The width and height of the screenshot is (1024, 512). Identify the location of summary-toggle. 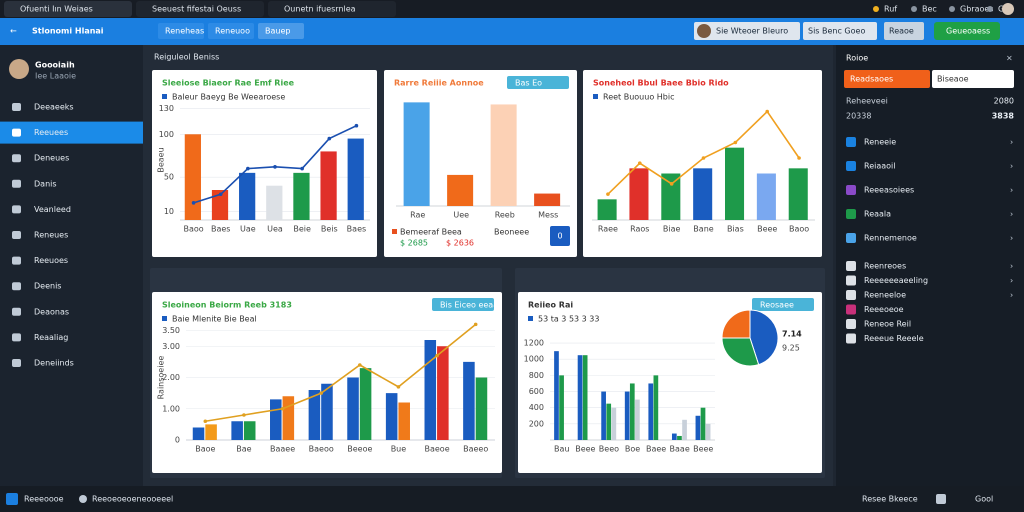
(560, 236).